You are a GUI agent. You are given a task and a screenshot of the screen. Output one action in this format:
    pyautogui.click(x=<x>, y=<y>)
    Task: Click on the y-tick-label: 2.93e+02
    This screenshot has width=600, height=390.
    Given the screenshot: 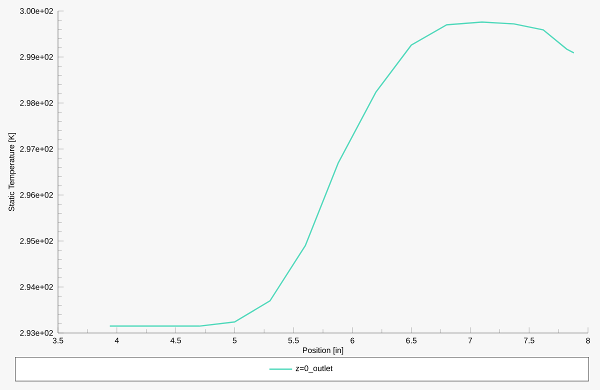 What is the action you would take?
    pyautogui.click(x=36, y=333)
    